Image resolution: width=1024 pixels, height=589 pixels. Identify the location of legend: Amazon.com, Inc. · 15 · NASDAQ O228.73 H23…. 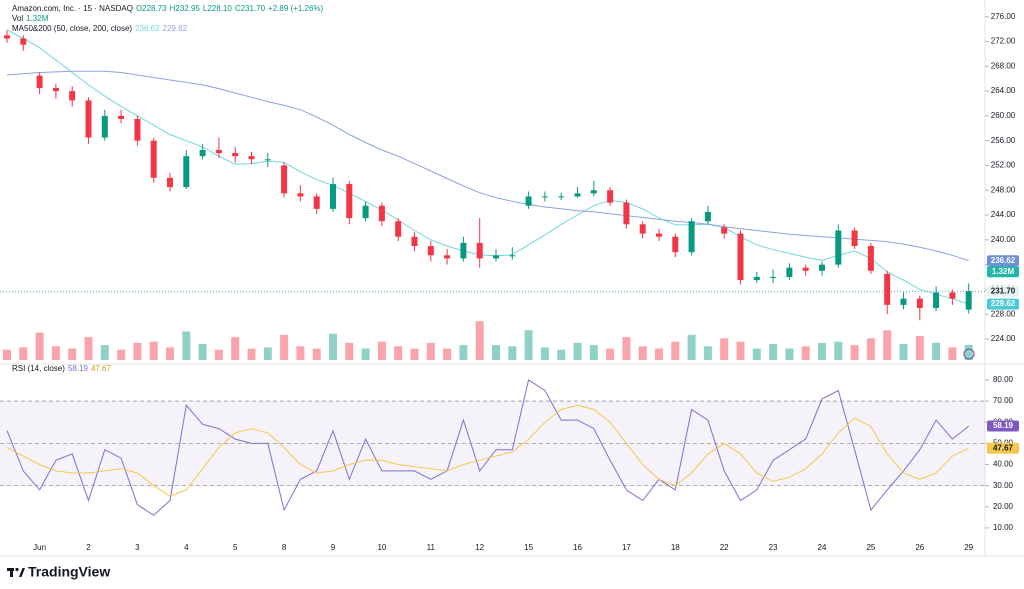
(168, 8).